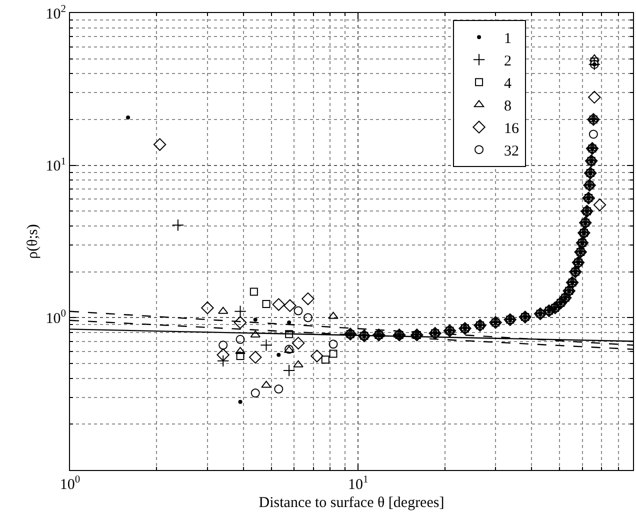  What do you see at coordinates (508, 61) in the screenshot?
I see `legend-label: 2` at bounding box center [508, 61].